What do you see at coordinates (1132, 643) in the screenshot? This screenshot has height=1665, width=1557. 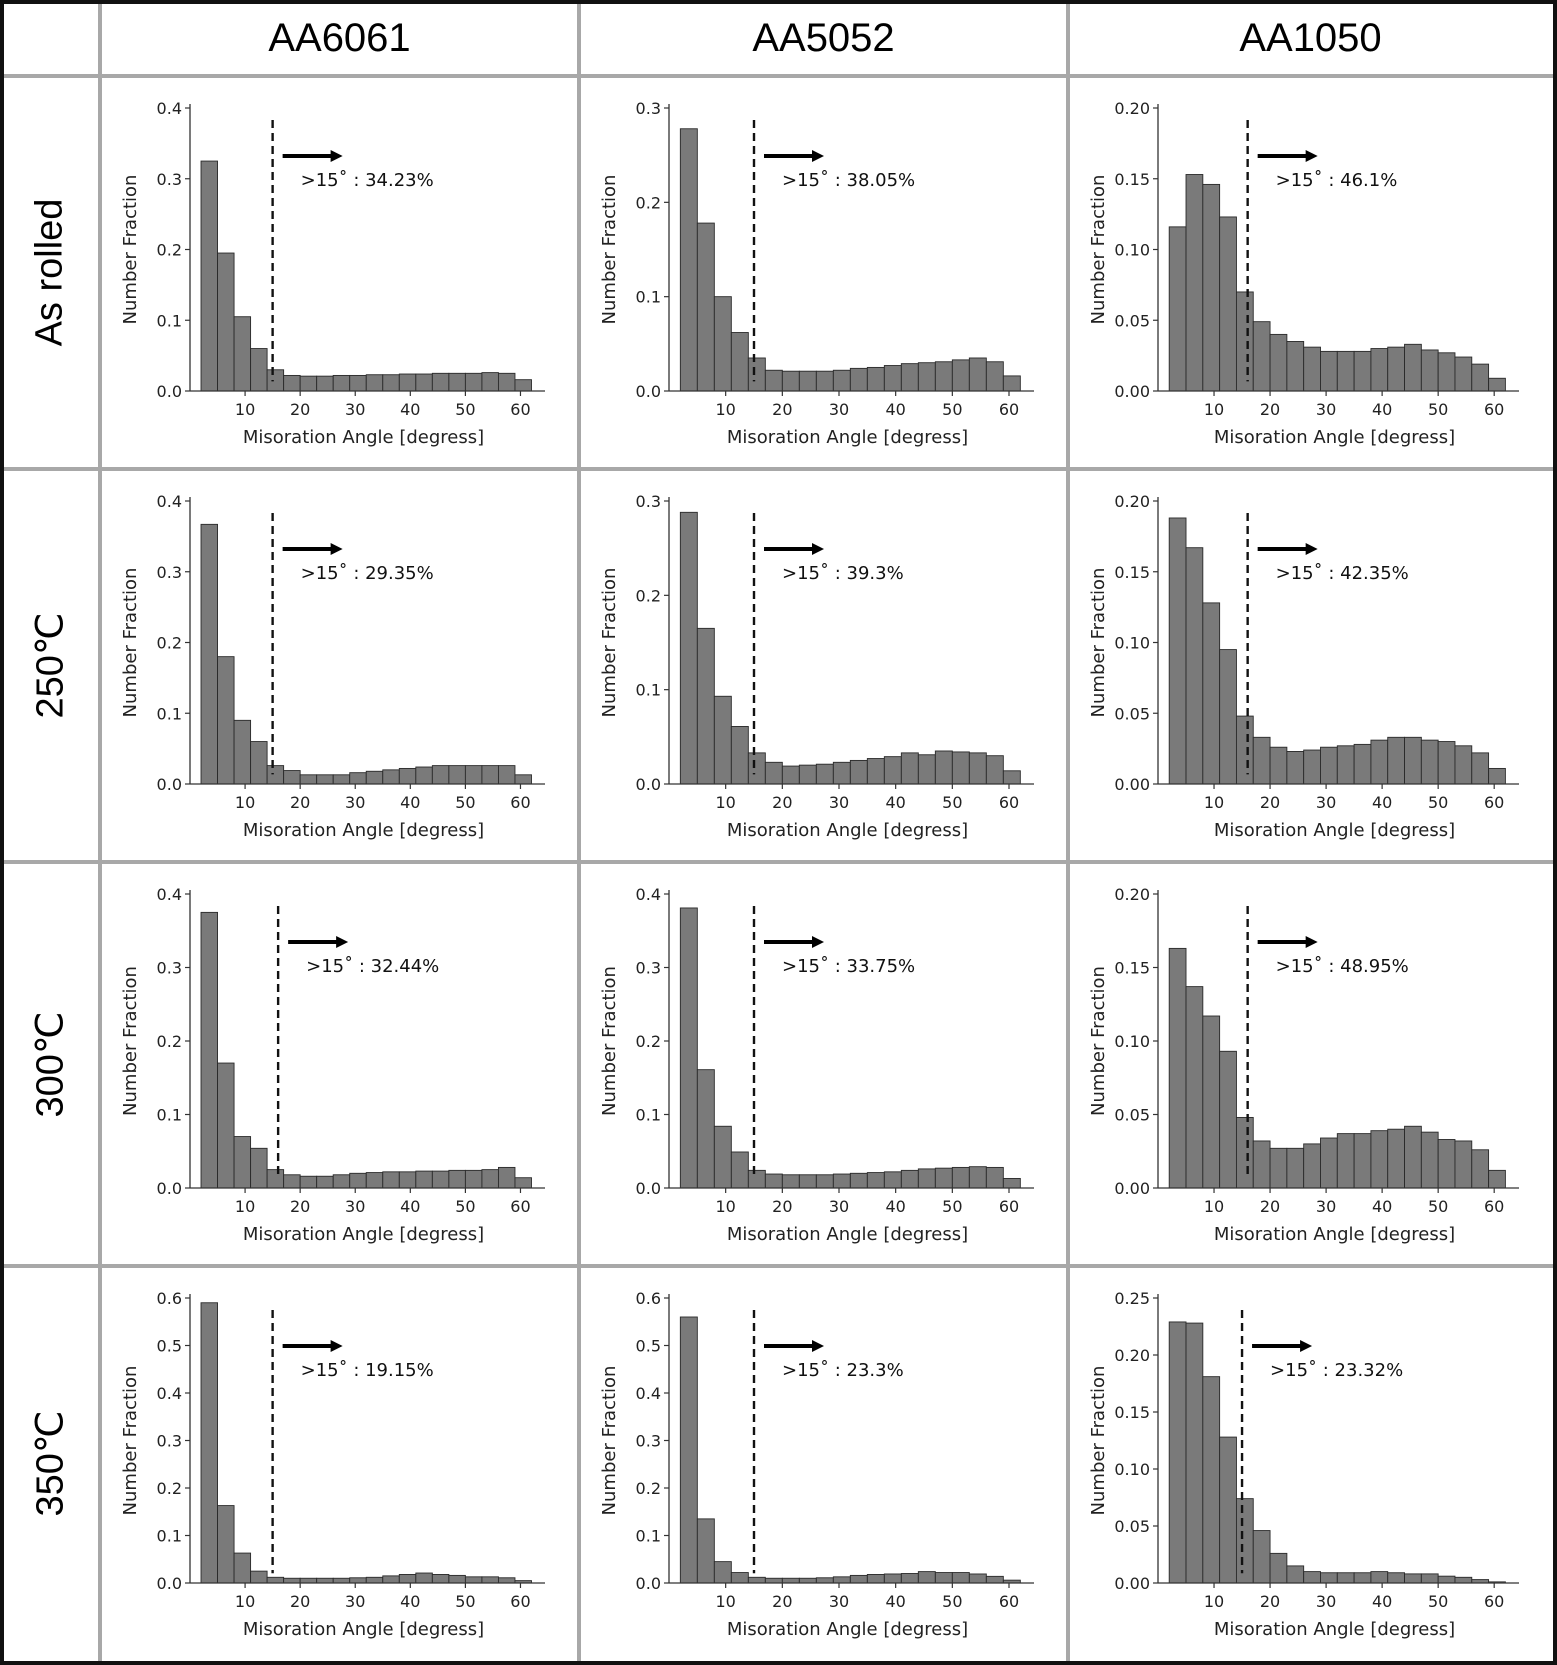 I see `y-tick-label: 0.10` at bounding box center [1132, 643].